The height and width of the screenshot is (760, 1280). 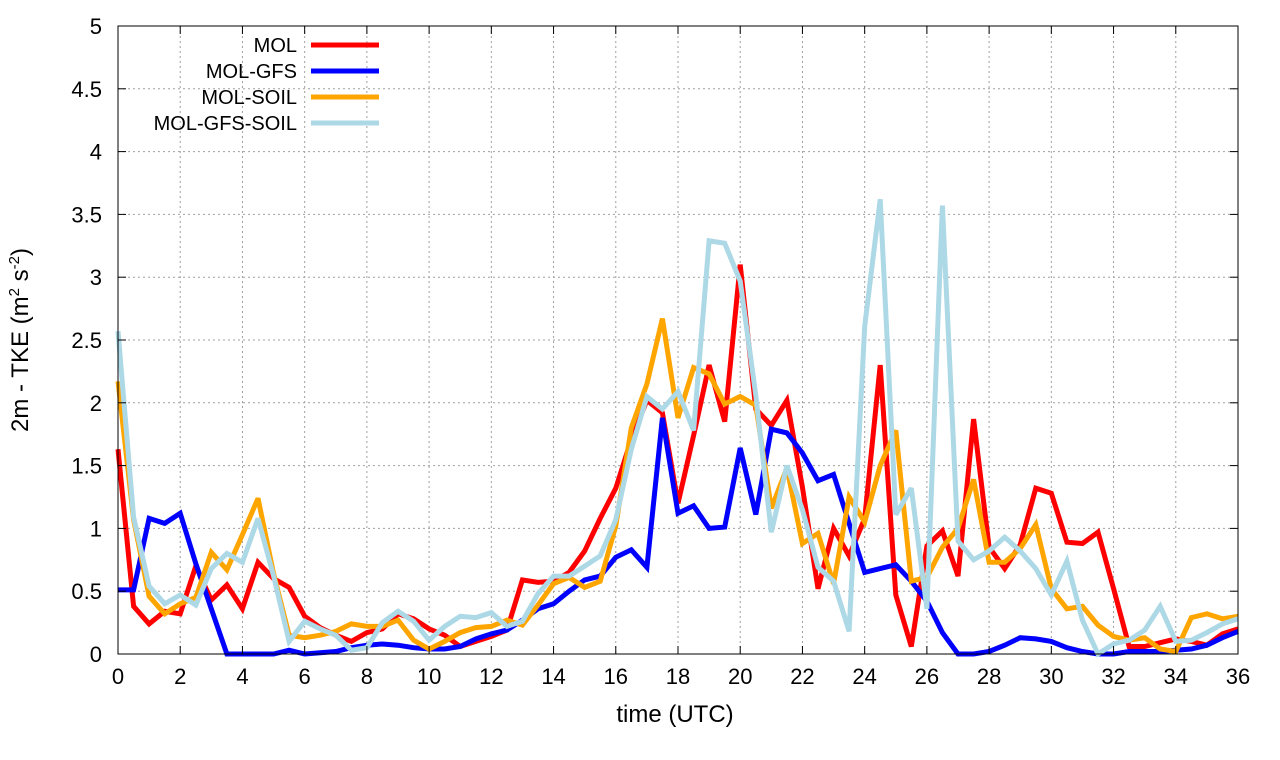 What do you see at coordinates (14, 292) in the screenshot?
I see `y-axis-title-sup-1: 2` at bounding box center [14, 292].